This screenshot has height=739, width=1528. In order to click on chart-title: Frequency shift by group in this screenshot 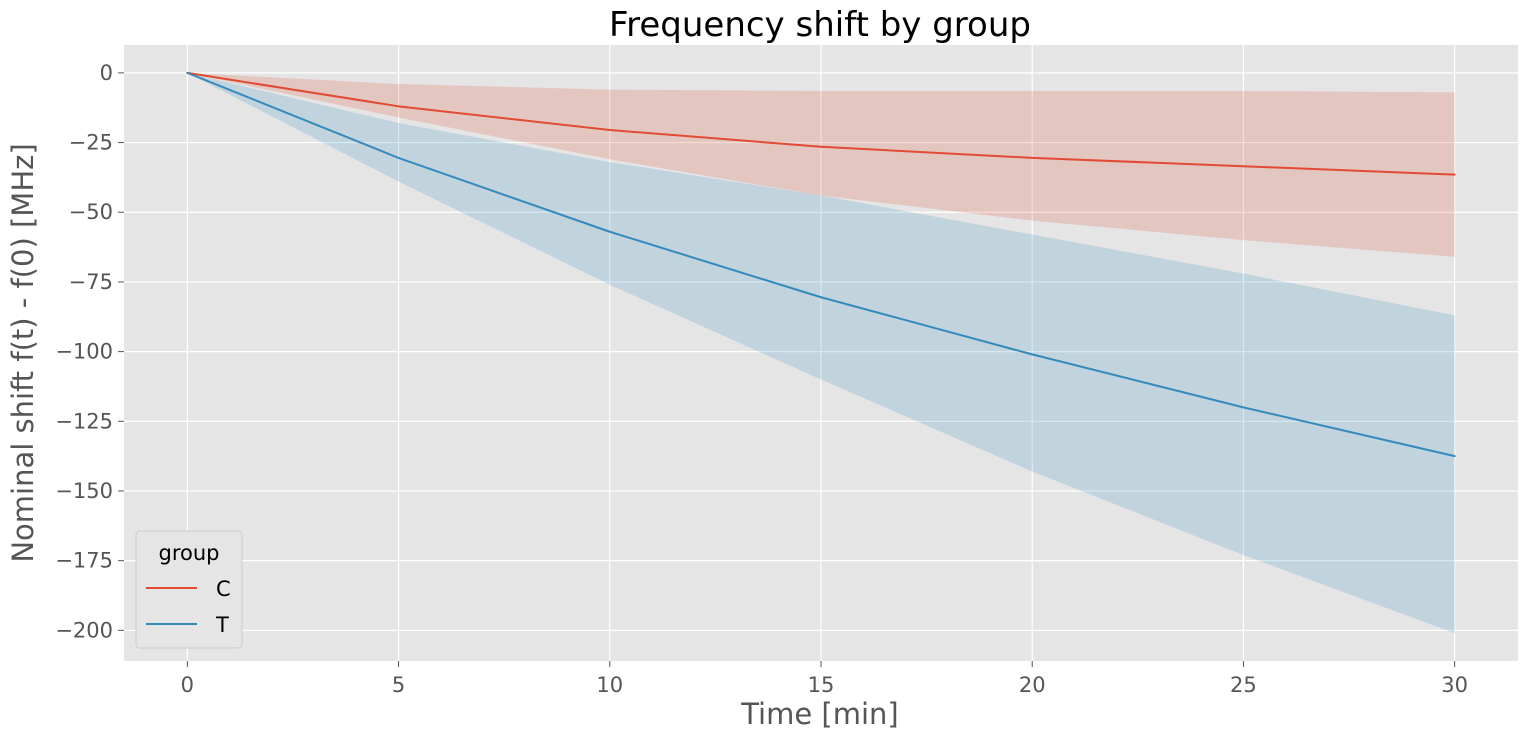, I will do `click(820, 25)`.